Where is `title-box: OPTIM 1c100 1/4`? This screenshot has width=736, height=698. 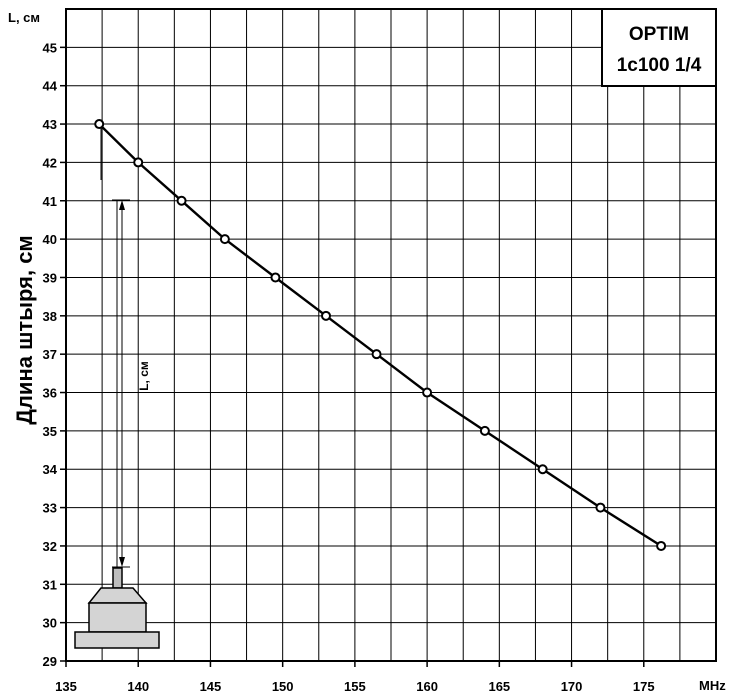
title-box: OPTIM 1c100 1/4 is located at coordinates (659, 47).